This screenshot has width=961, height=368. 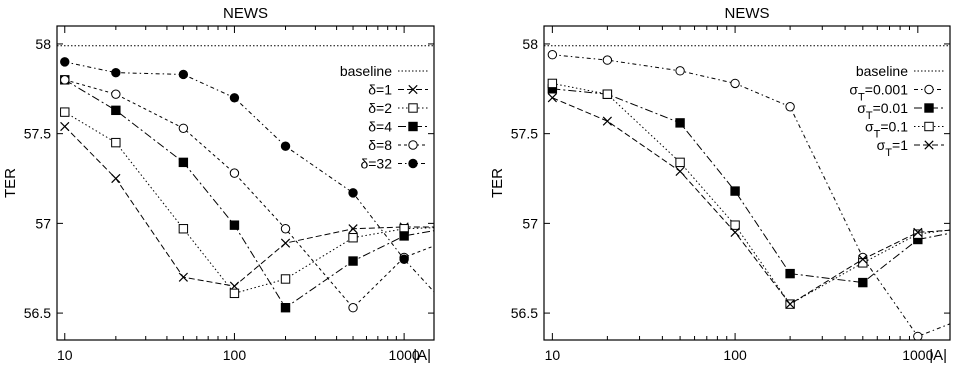 What do you see at coordinates (380, 145) in the screenshot?
I see `legend-label: δ=8` at bounding box center [380, 145].